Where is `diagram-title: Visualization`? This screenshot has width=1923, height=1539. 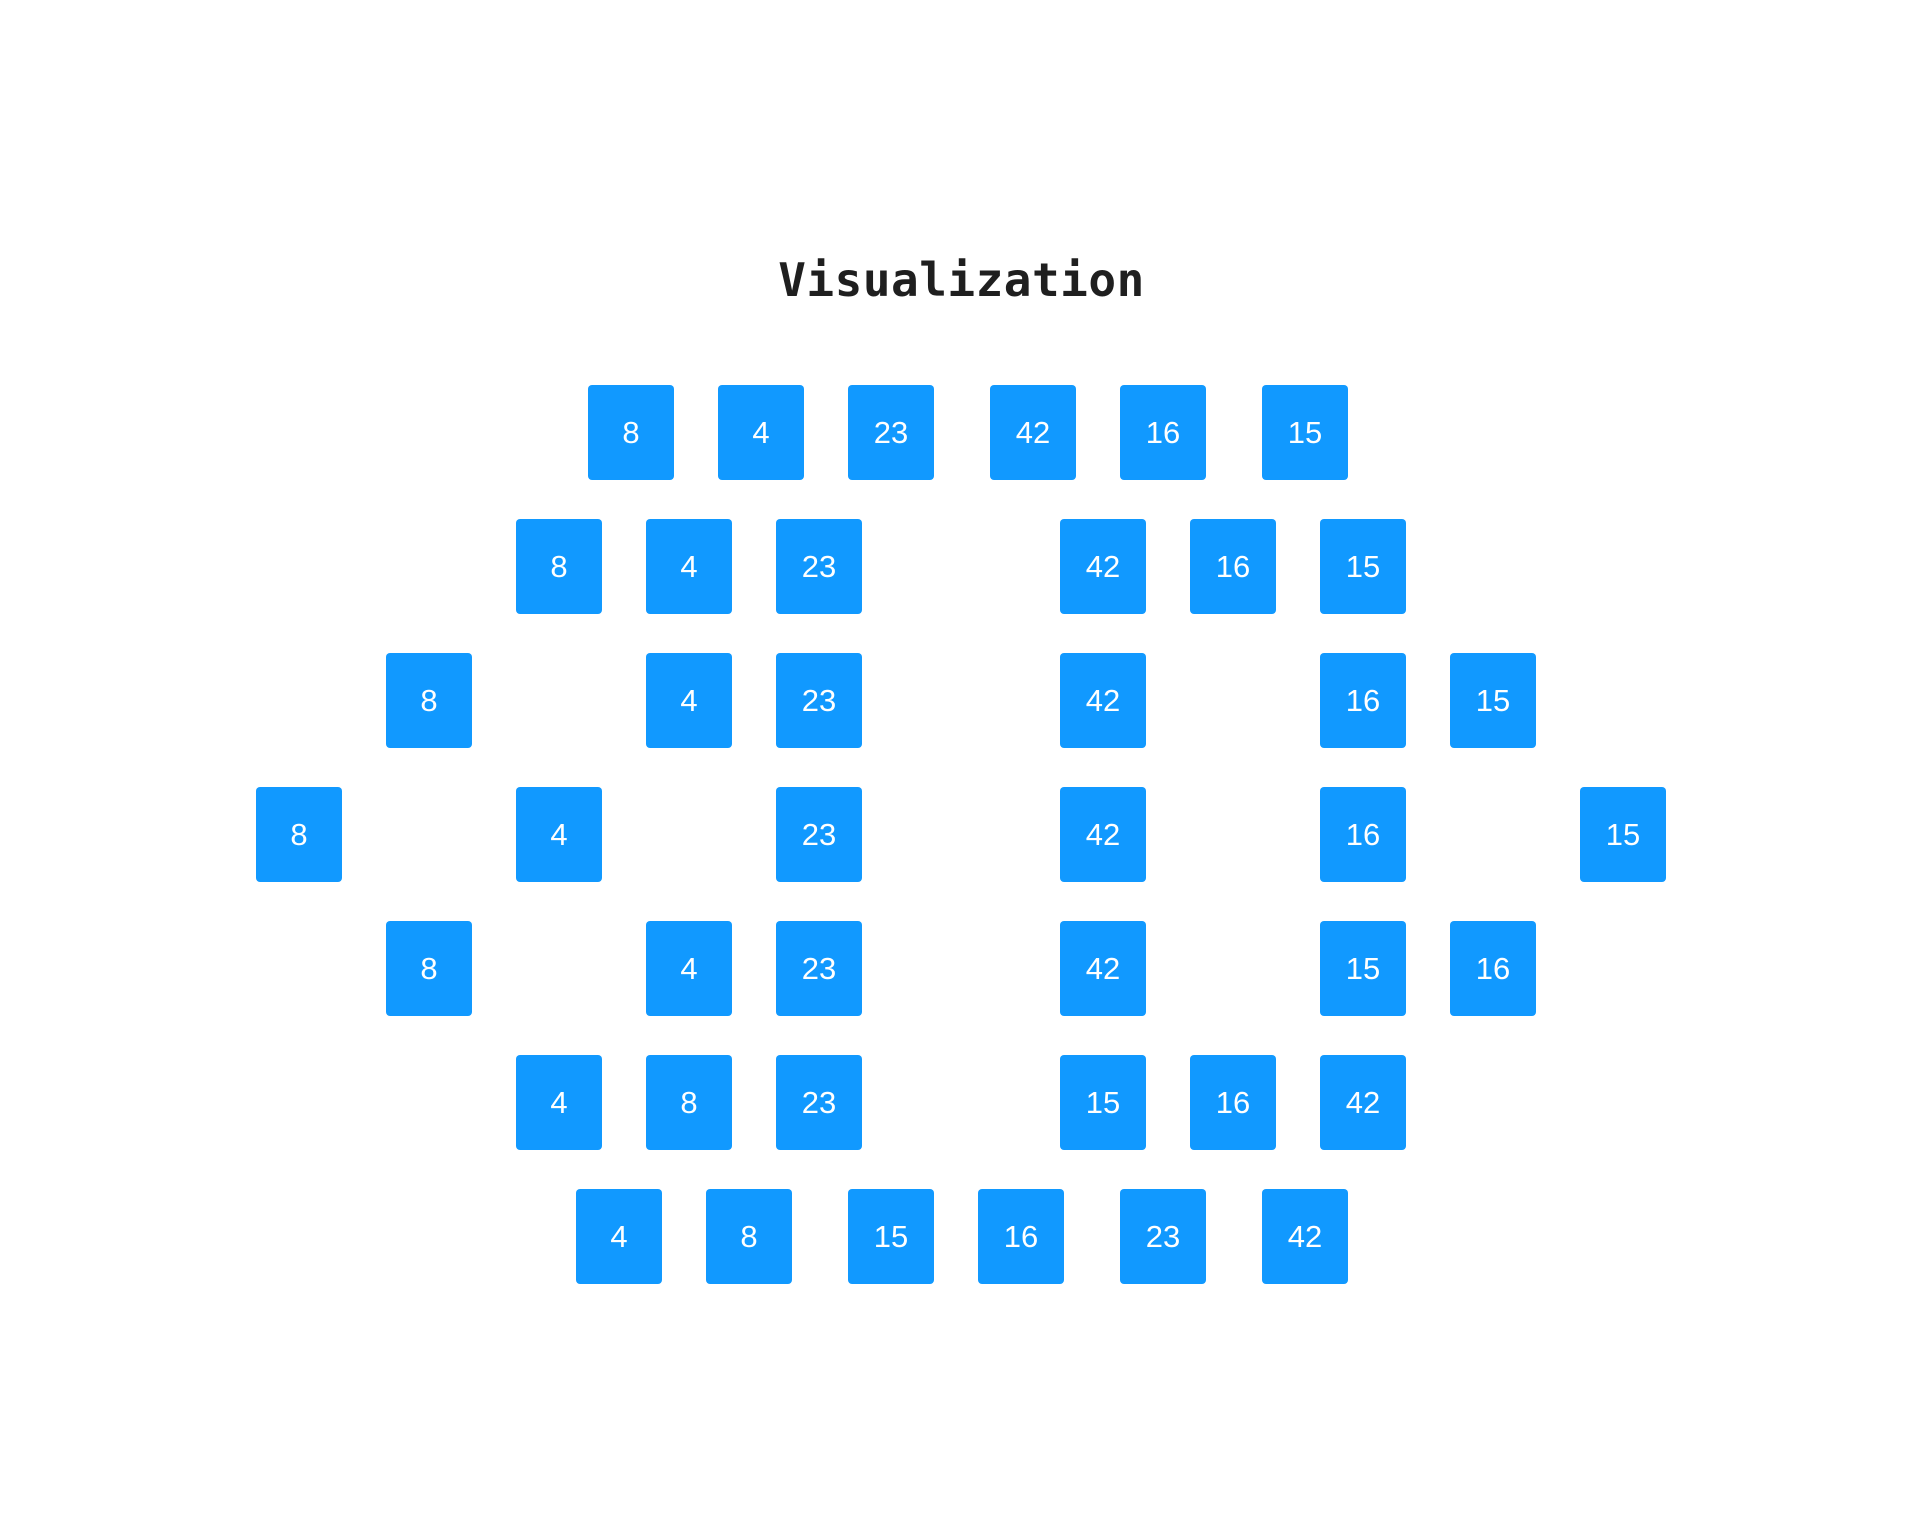
diagram-title: Visualization is located at coordinates (961, 280).